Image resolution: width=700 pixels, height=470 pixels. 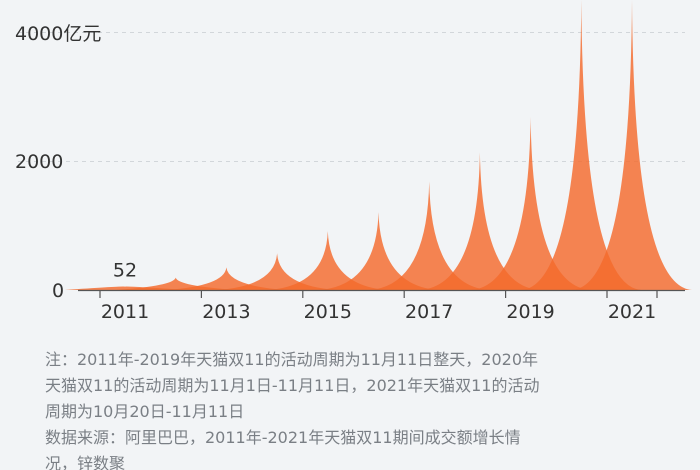 I want to click on note-line-1: 注：2011年-2019年天猫双11的活动周期为11月11日整天，2020年, so click(x=292, y=359).